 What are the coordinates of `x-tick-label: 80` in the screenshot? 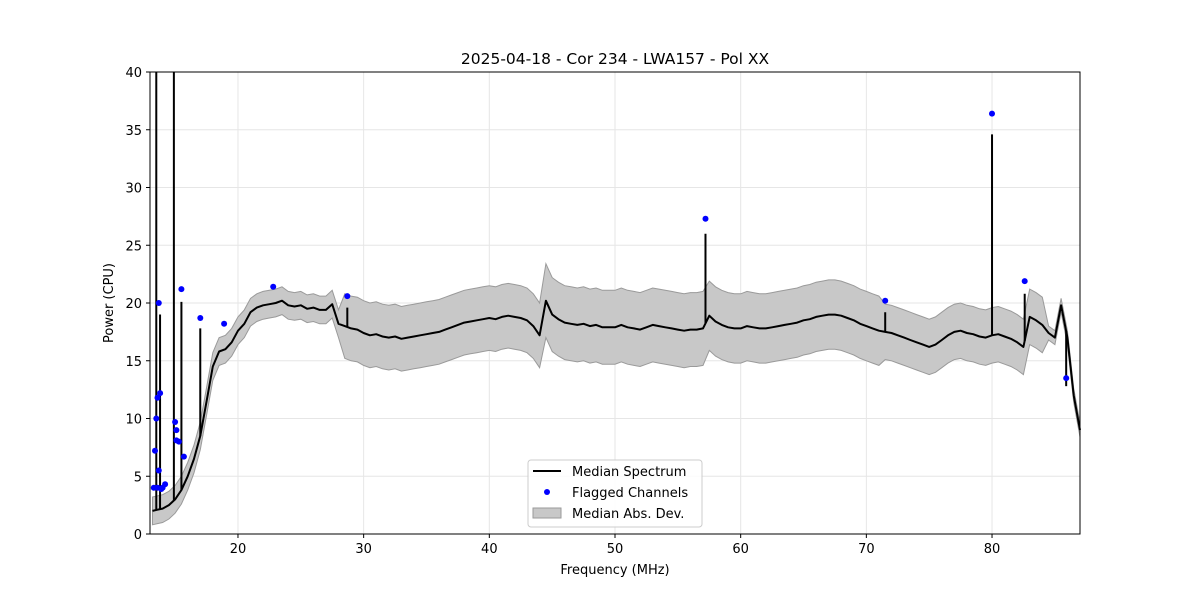 It's located at (992, 549).